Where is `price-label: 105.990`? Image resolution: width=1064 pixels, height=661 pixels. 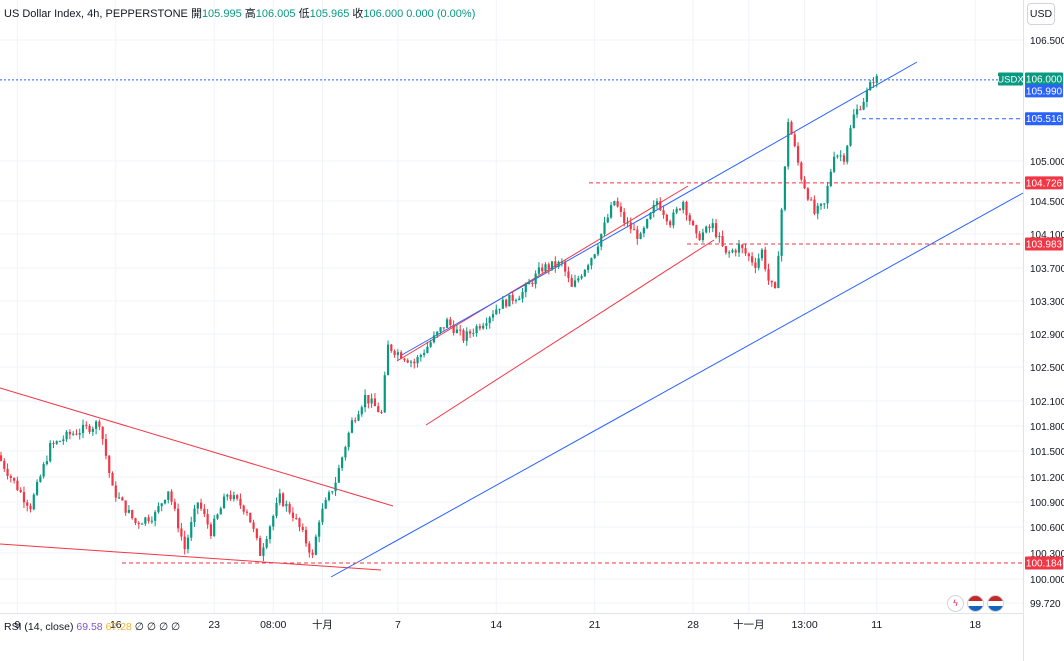 price-label: 105.990 is located at coordinates (1044, 91).